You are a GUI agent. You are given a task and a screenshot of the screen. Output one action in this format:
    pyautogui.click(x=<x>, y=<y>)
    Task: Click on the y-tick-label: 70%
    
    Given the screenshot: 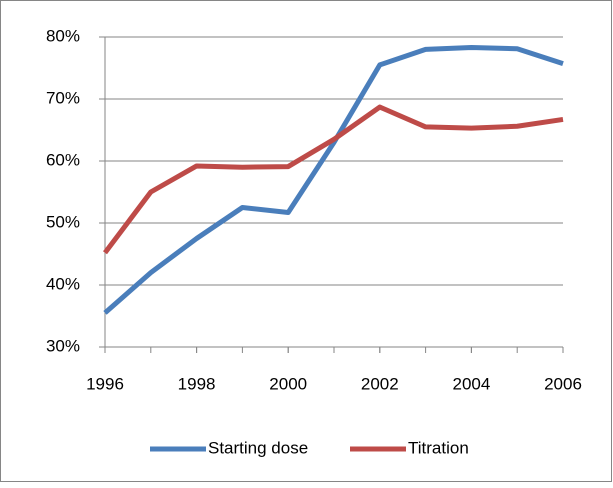 What is the action you would take?
    pyautogui.click(x=63, y=97)
    